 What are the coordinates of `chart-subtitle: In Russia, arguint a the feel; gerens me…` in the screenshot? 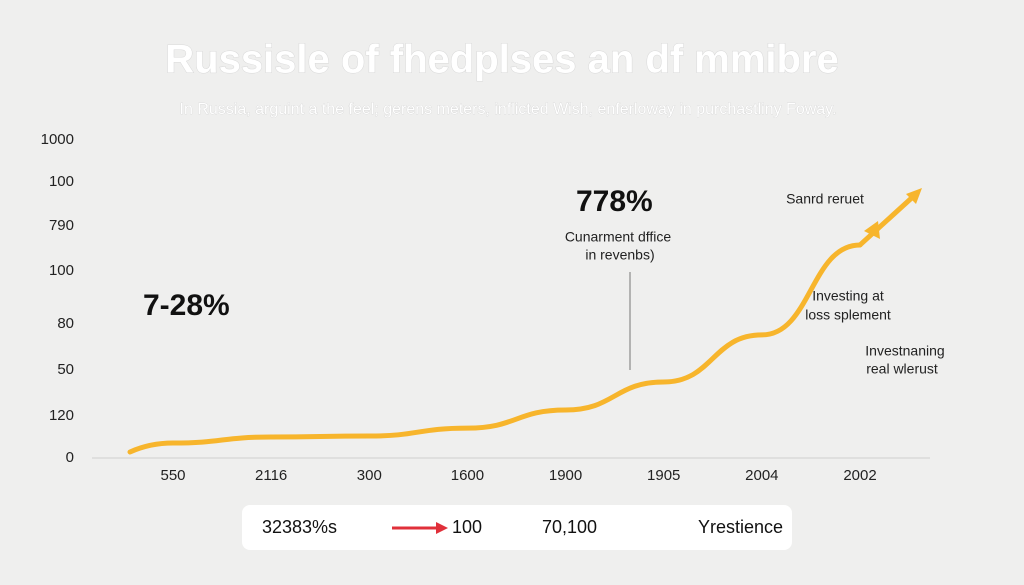 It's located at (508, 109).